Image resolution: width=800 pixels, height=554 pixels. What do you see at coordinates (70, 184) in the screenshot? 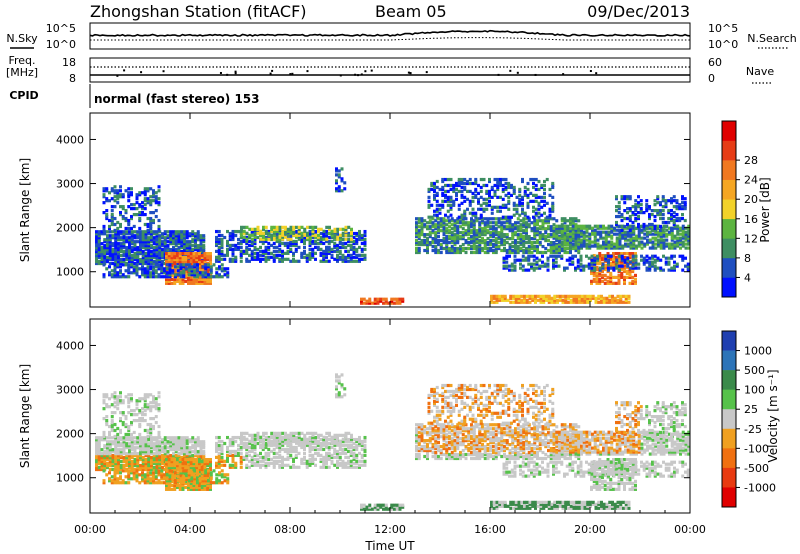
I see `y-tick-label: 3000` at bounding box center [70, 184].